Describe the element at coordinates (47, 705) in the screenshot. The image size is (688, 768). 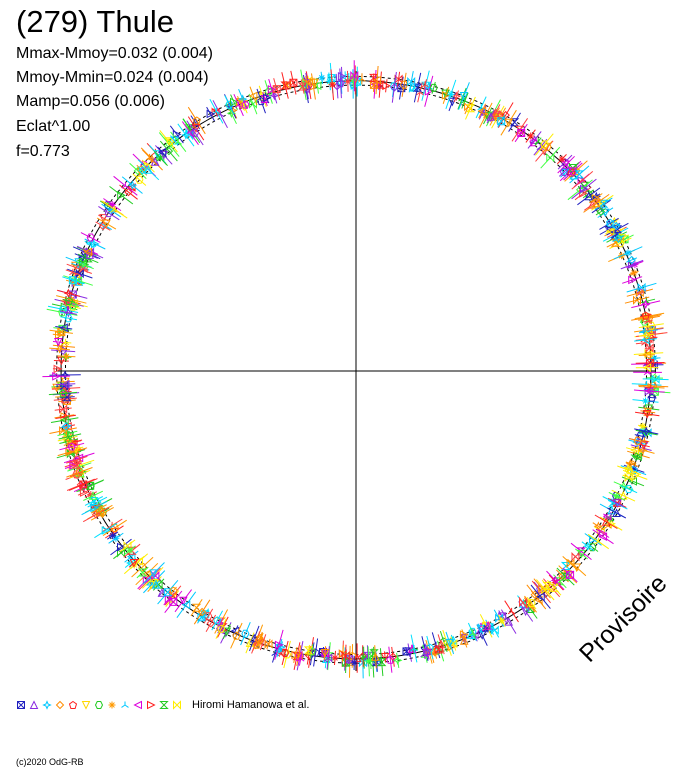
I see `legend-marker` at that location.